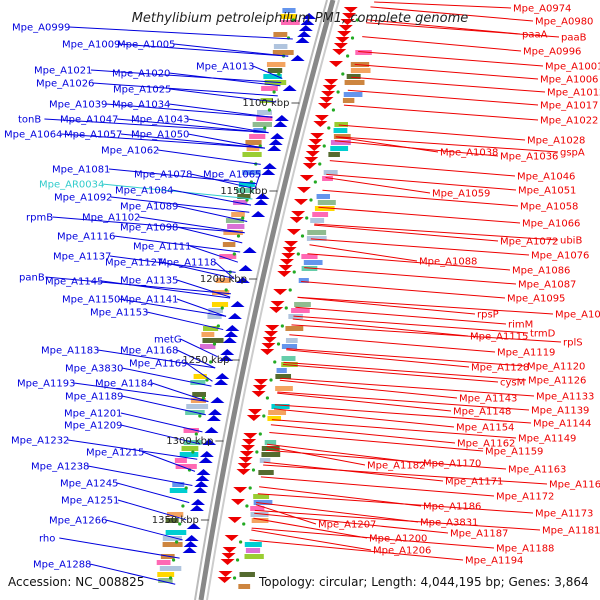 The image size is (600, 600). I want to click on right-gene-label: Mpe_A1012, so click(573, 93).